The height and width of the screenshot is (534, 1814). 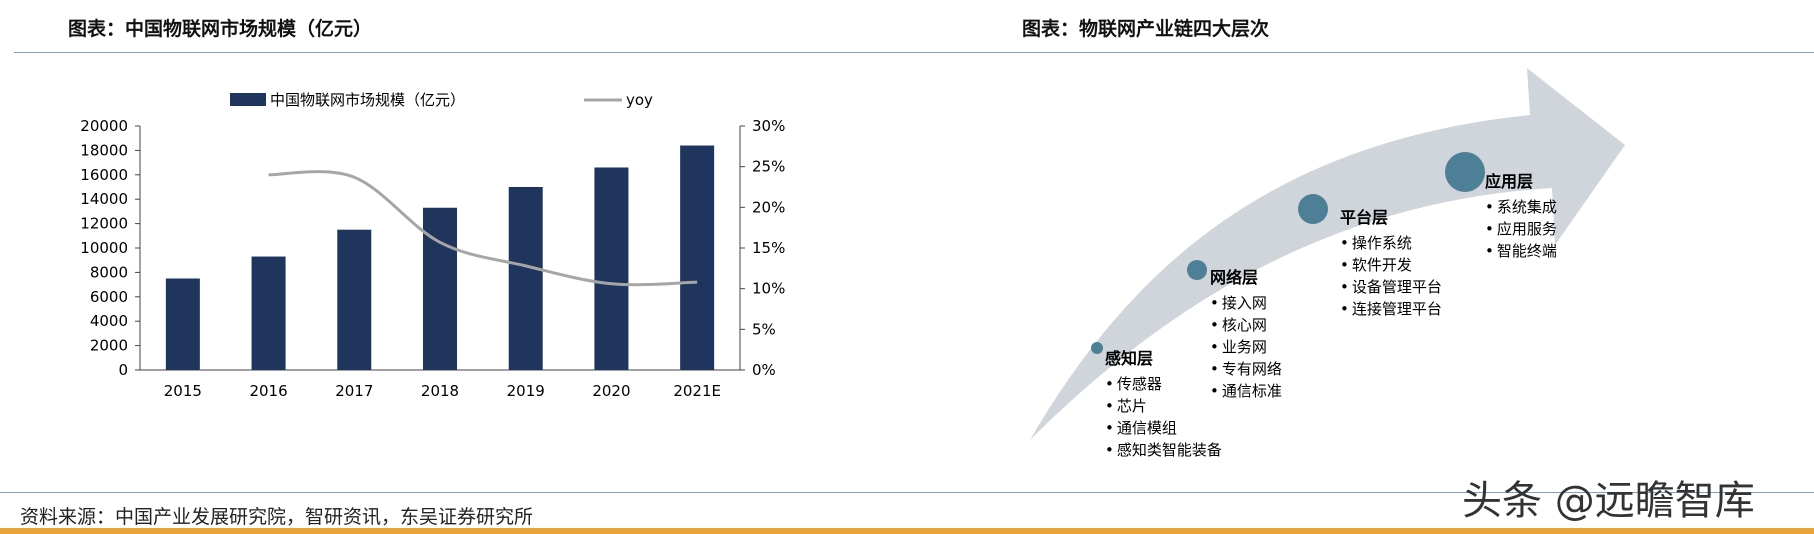 I want to click on x-tick-label: 2019, so click(x=526, y=391).